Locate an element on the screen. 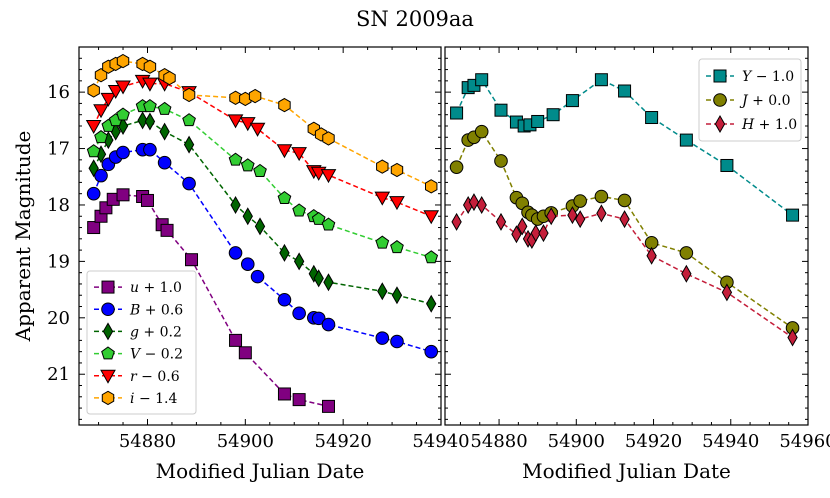 The height and width of the screenshot is (498, 830). legend-entry: H + 1.0 is located at coordinates (751, 124).